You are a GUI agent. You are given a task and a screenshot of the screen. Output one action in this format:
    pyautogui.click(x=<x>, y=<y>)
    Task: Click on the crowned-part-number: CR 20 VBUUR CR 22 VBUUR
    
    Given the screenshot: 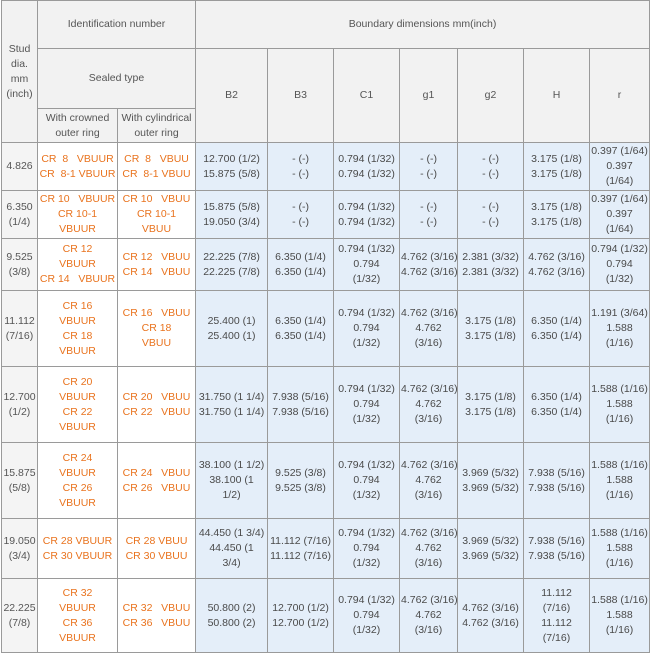 What is the action you would take?
    pyautogui.click(x=77, y=404)
    